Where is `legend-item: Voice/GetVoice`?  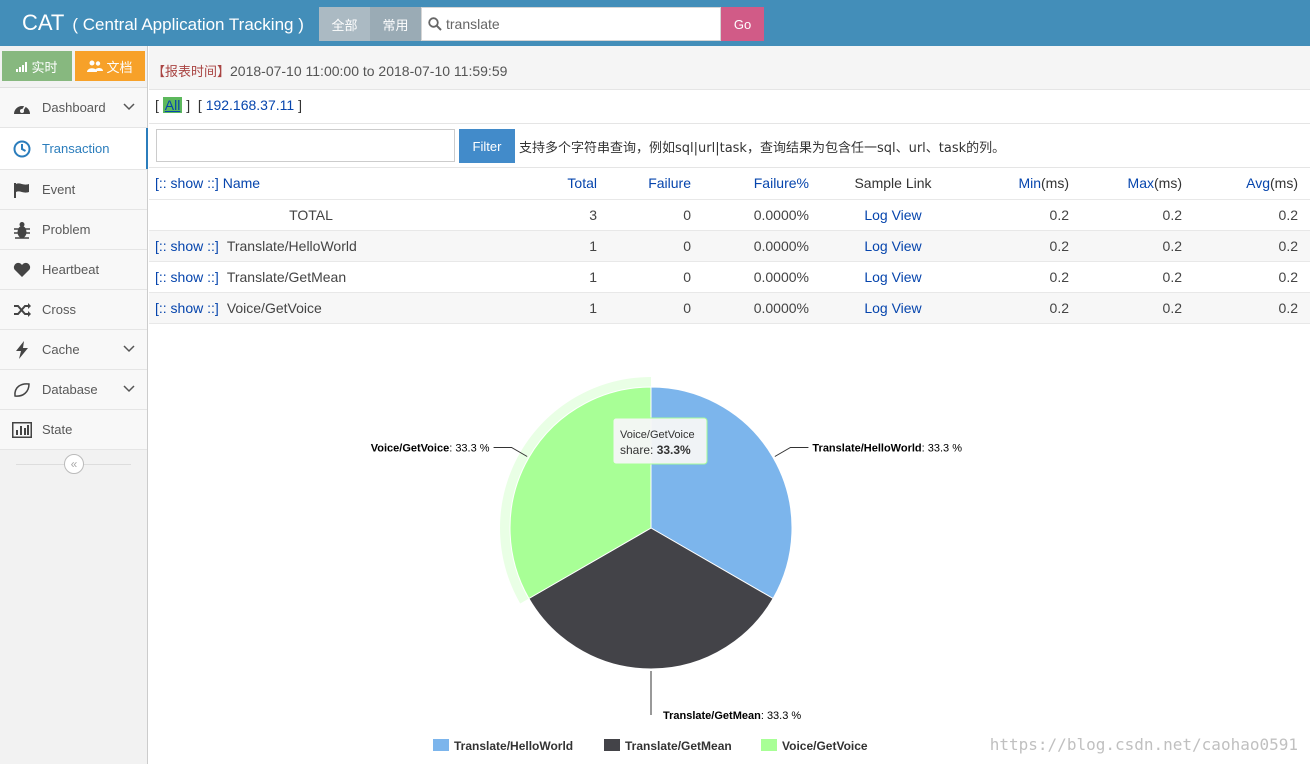
legend-item: Voice/GetVoice is located at coordinates (814, 746).